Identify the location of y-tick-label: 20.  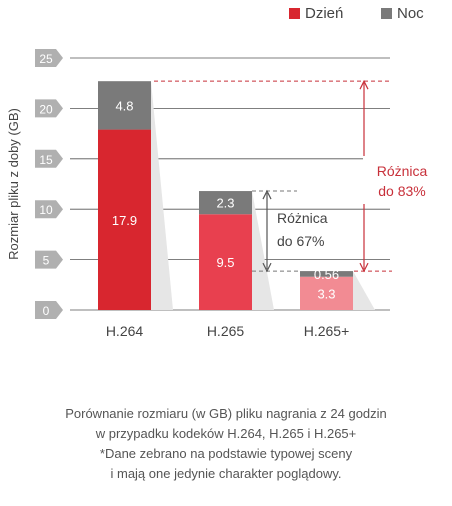
(46, 109).